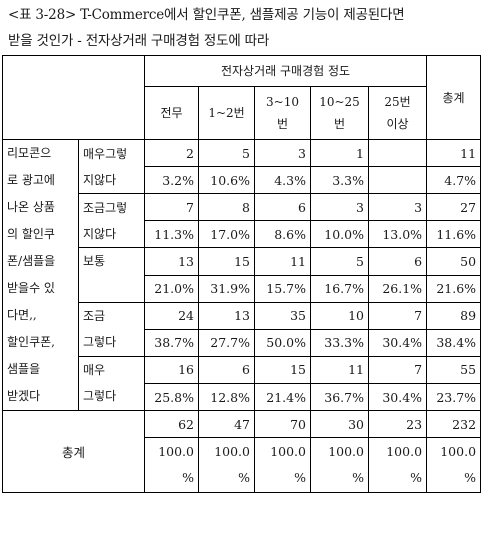  I want to click on total-pct-cell: 11.6%, so click(454, 234).